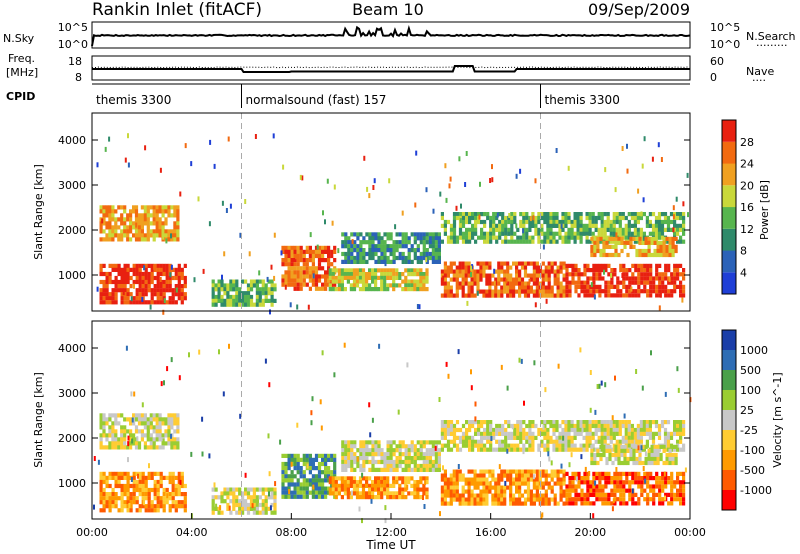 The width and height of the screenshot is (800, 554). I want to click on power-ylabel: Slant Range [km], so click(38, 212).